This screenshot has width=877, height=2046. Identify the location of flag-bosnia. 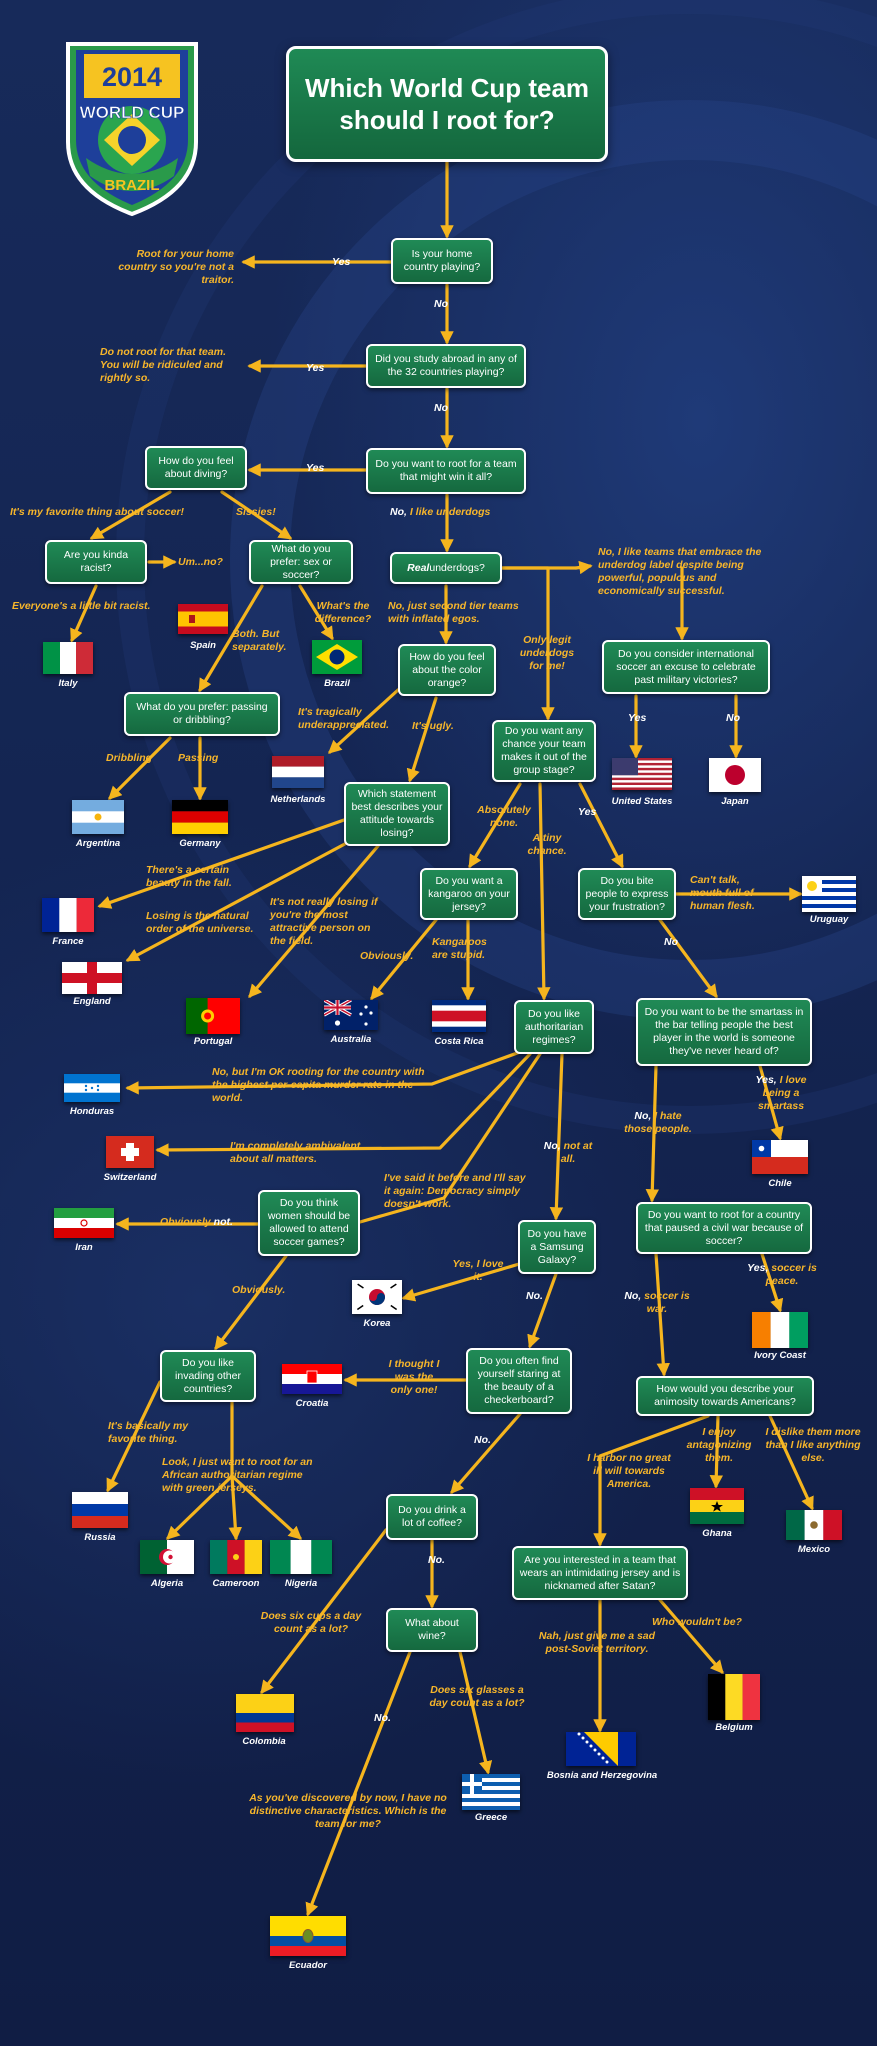
(601, 1749).